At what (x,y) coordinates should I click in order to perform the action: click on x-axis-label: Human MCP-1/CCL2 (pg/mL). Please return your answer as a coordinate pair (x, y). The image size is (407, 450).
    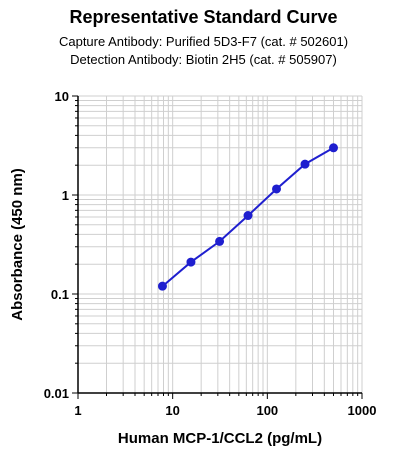
    Looking at the image, I should click on (220, 438).